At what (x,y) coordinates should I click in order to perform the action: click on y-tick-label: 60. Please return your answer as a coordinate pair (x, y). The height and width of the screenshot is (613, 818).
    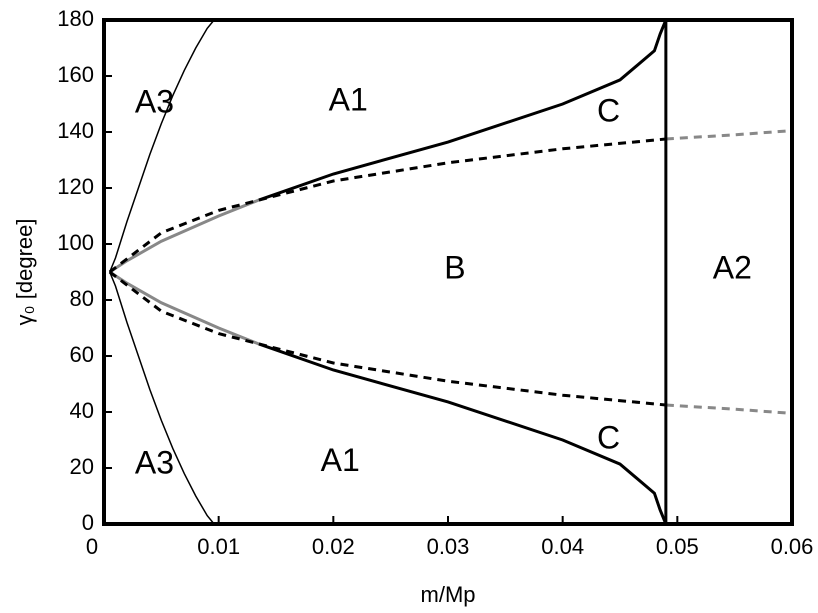
    Looking at the image, I should click on (82, 354).